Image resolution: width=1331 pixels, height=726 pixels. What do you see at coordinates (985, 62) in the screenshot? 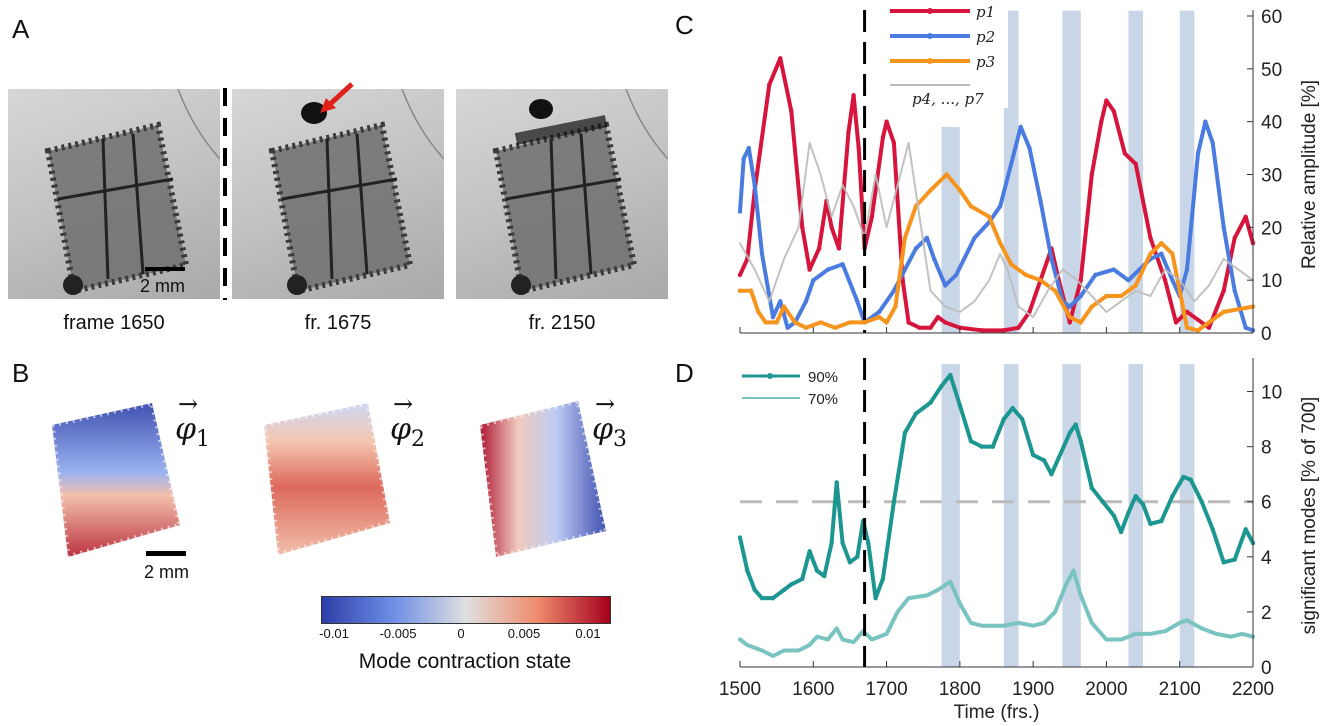
I see `legend-label: p3` at bounding box center [985, 62].